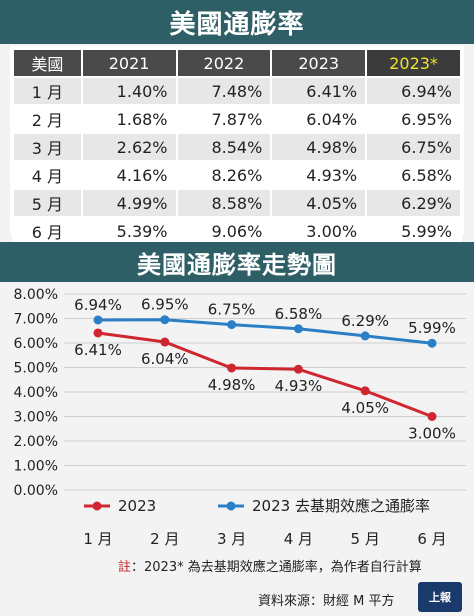 This screenshot has height=616, width=474. I want to click on data-label: 6.75%, so click(232, 310).